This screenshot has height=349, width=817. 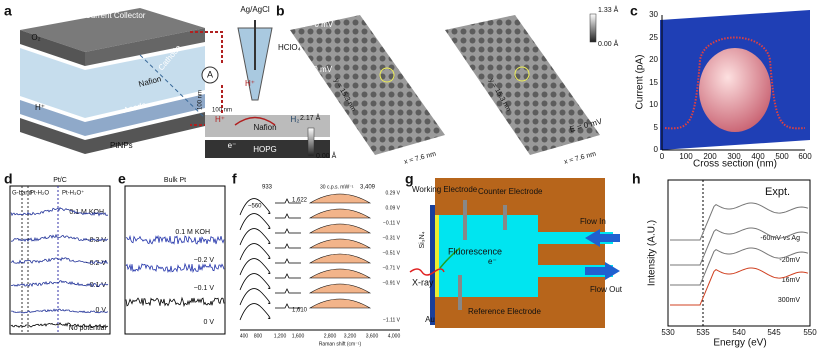 What do you see at coordinates (393, 208) in the screenshot?
I see `annotation: 0.09 V` at bounding box center [393, 208].